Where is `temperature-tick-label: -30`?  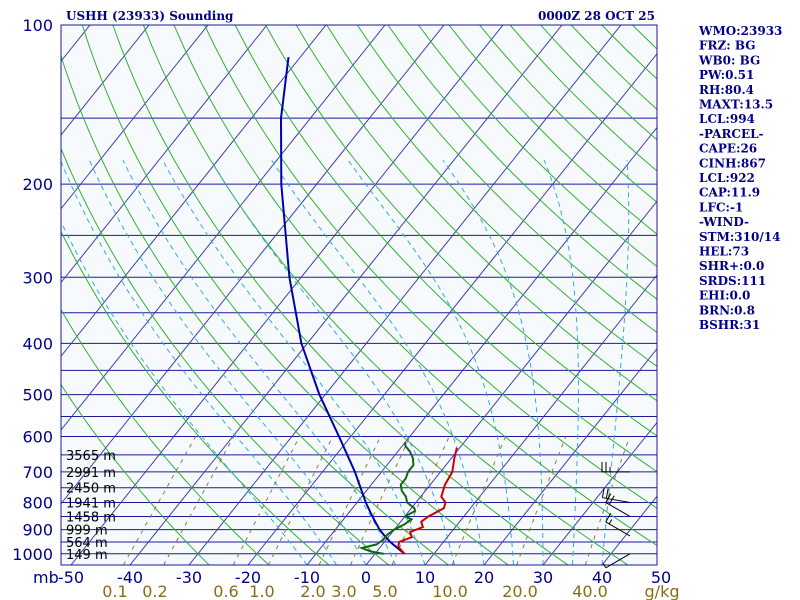
temperature-tick-label: -30 is located at coordinates (189, 577).